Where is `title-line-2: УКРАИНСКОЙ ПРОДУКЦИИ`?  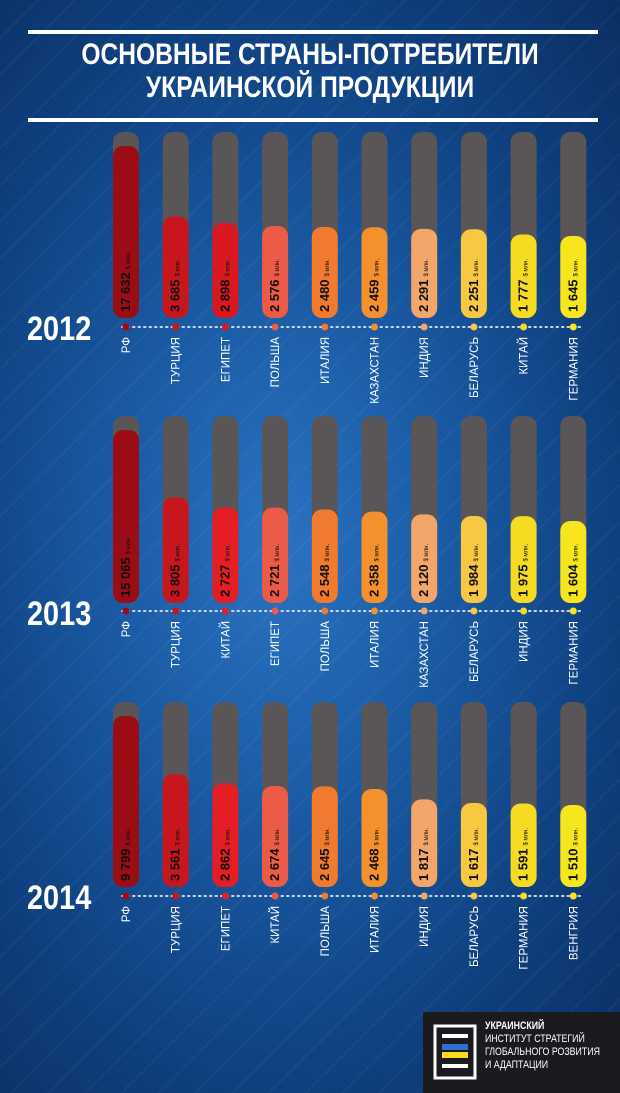
title-line-2: УКРАИНСКОЙ ПРОДУКЦИИ is located at coordinates (310, 87).